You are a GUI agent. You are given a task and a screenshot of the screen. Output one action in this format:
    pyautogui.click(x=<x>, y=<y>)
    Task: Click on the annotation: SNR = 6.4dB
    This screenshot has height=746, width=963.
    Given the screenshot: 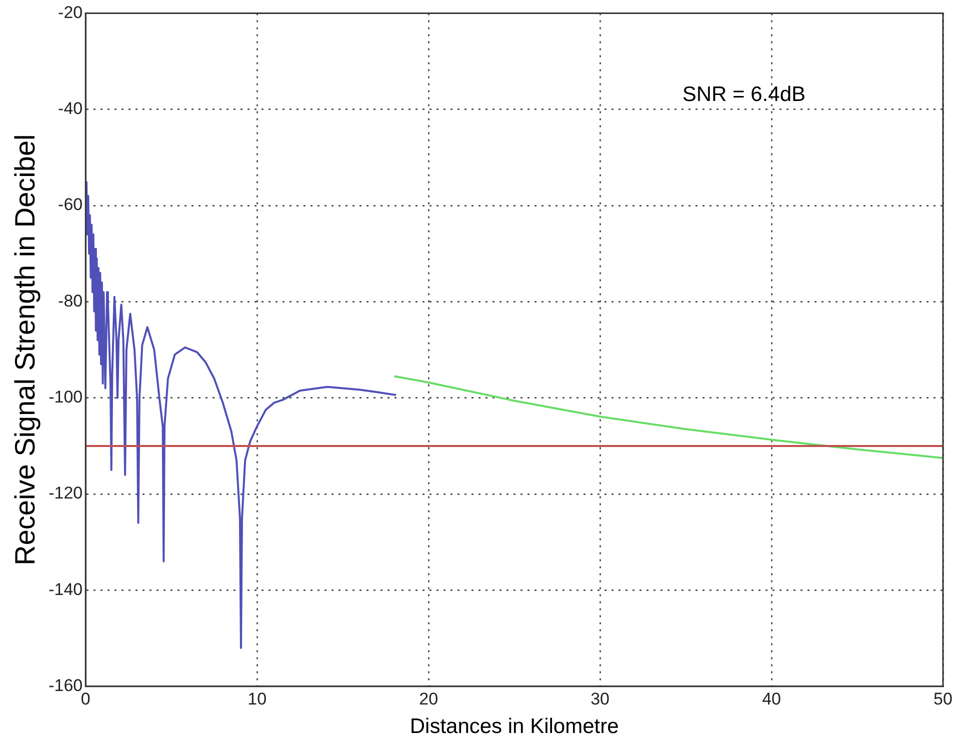 What is the action you would take?
    pyautogui.click(x=744, y=94)
    